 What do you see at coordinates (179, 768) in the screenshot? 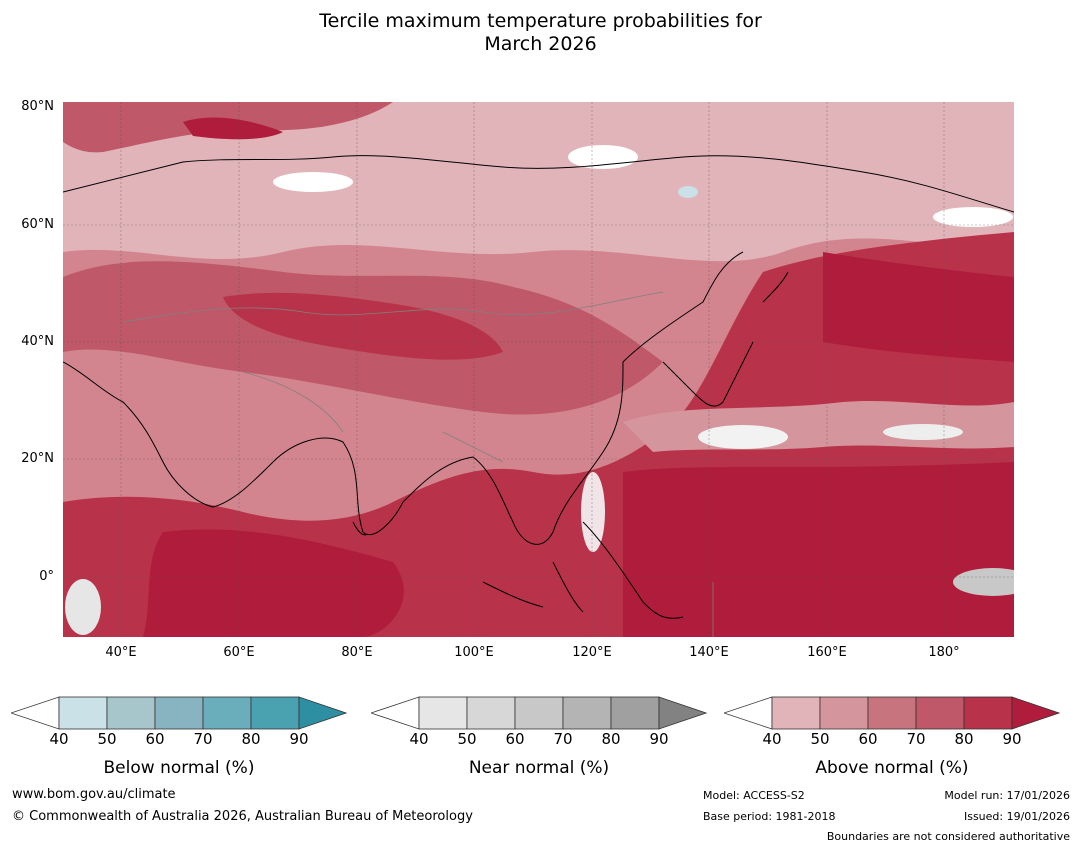
I see `legend-title: Below normal (%)` at bounding box center [179, 768].